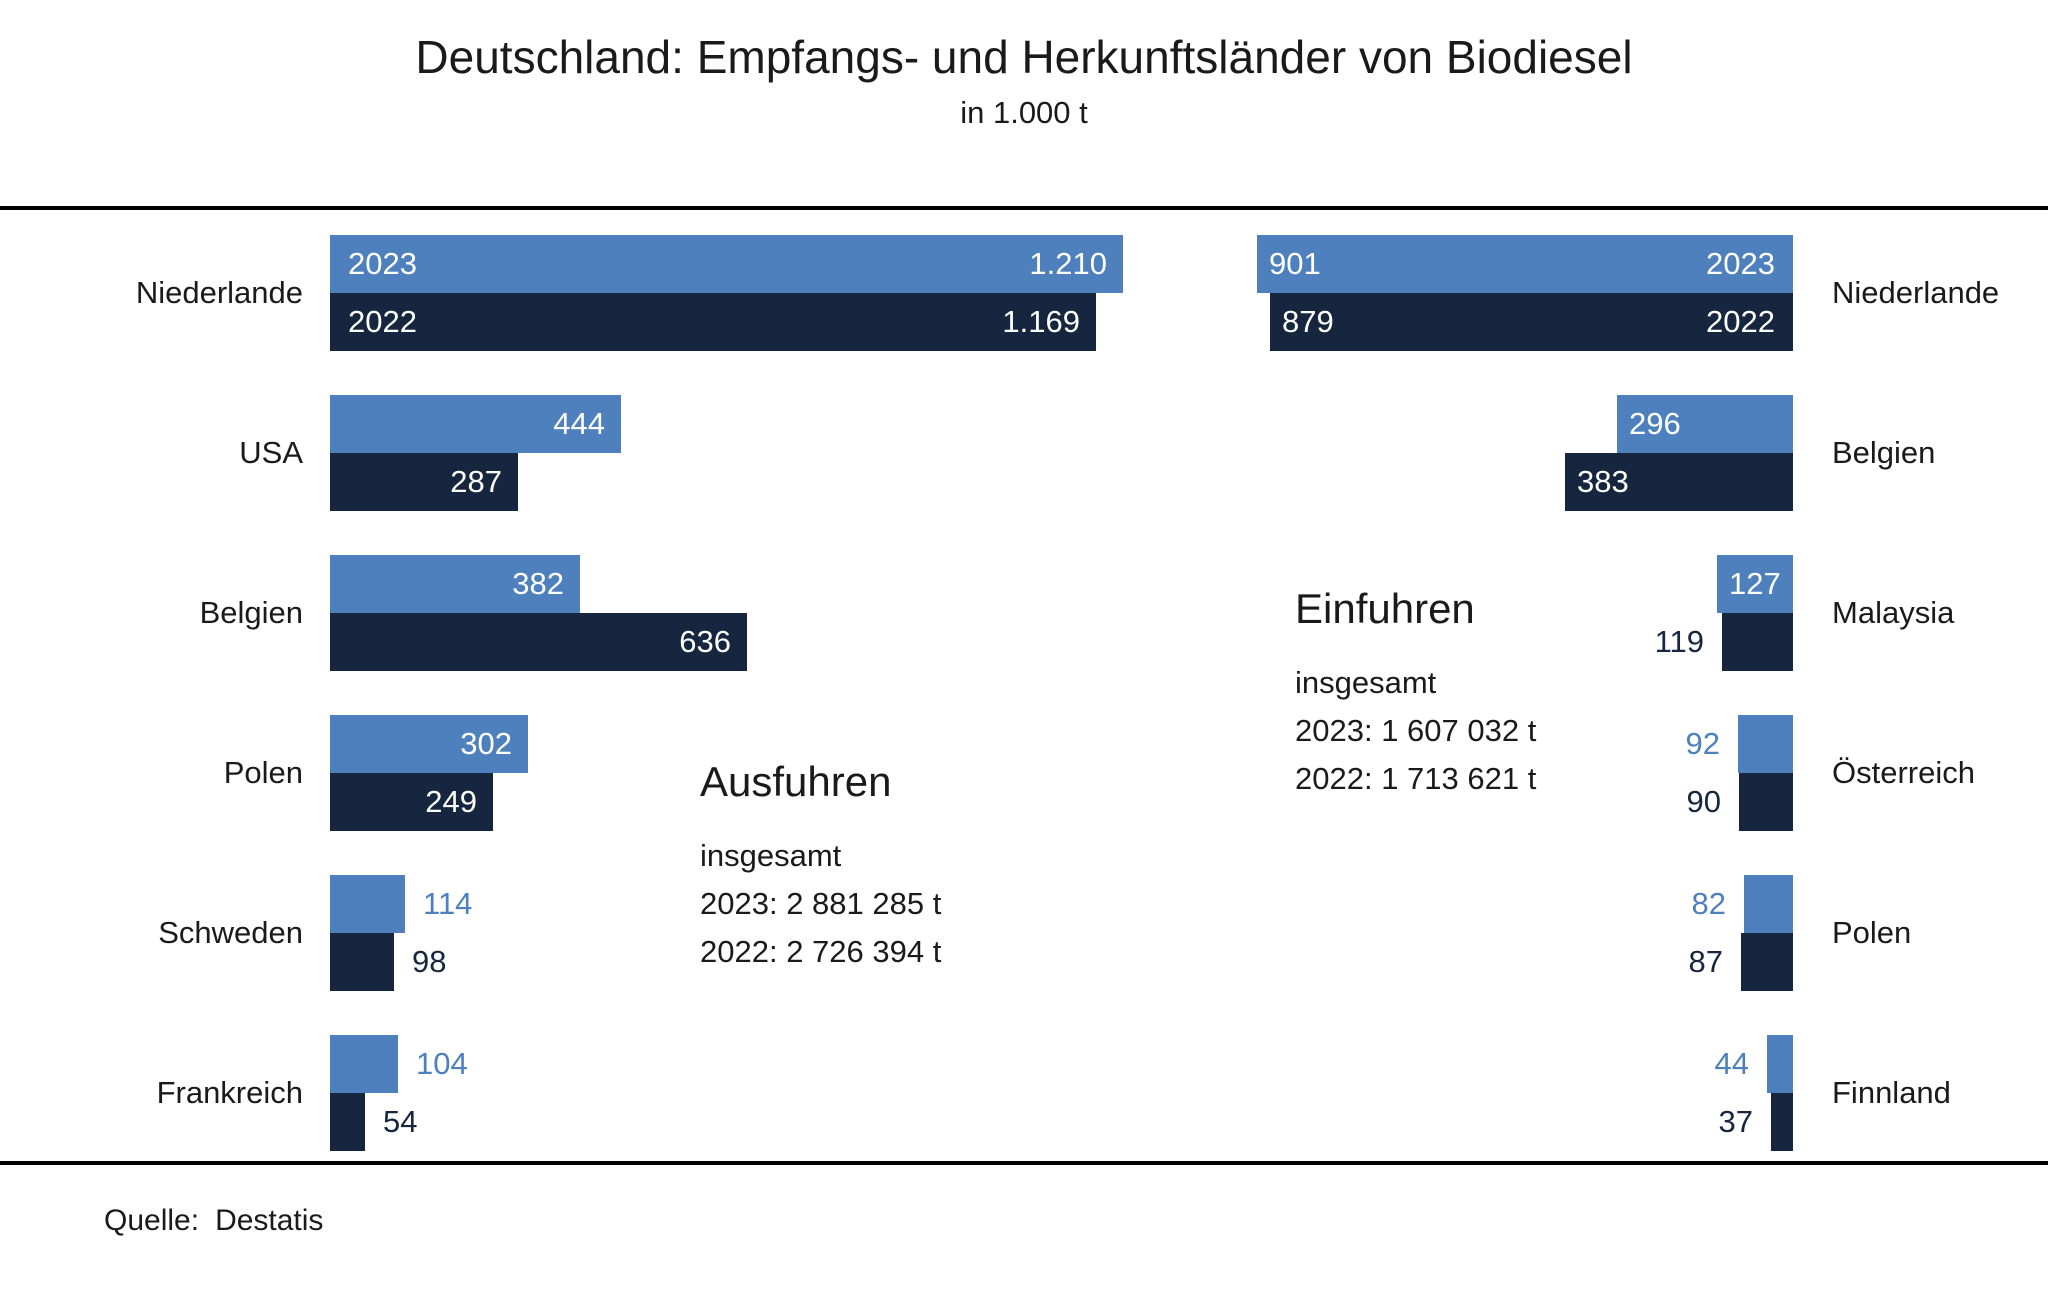 Image resolution: width=2048 pixels, height=1308 pixels. What do you see at coordinates (771, 855) in the screenshot?
I see `exports-summary-line: insgesamt` at bounding box center [771, 855].